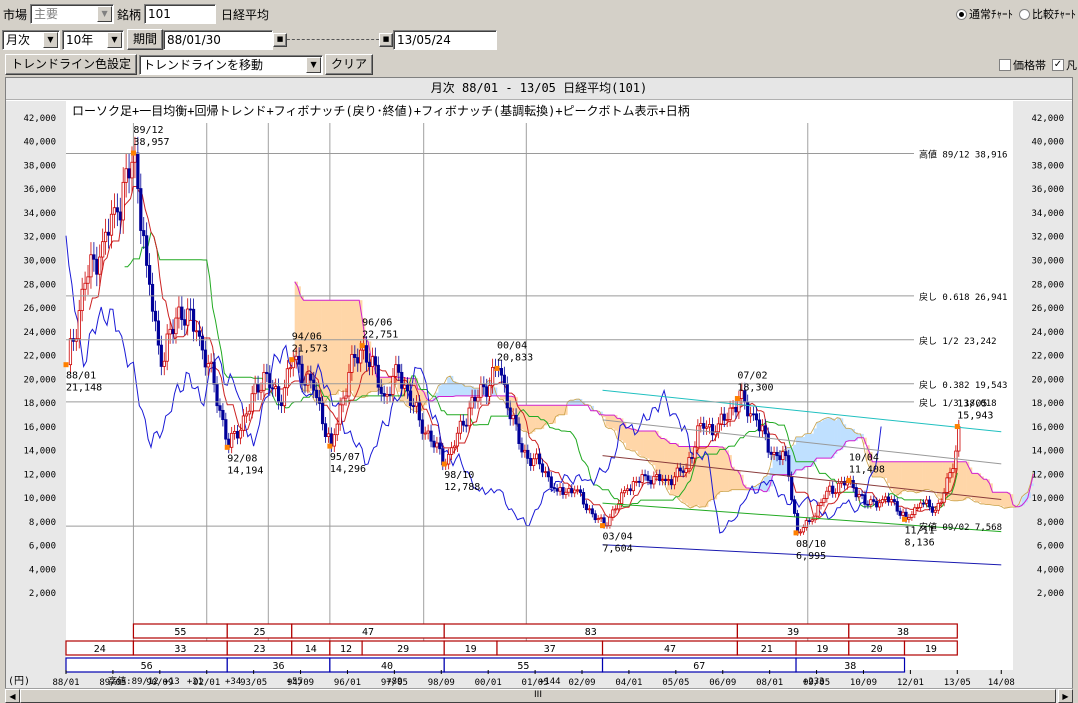 Image resolution: width=1078 pixels, height=703 pixels. Describe the element at coordinates (112, 683) in the screenshot. I see `x-tick-label: 89/05` at that location.